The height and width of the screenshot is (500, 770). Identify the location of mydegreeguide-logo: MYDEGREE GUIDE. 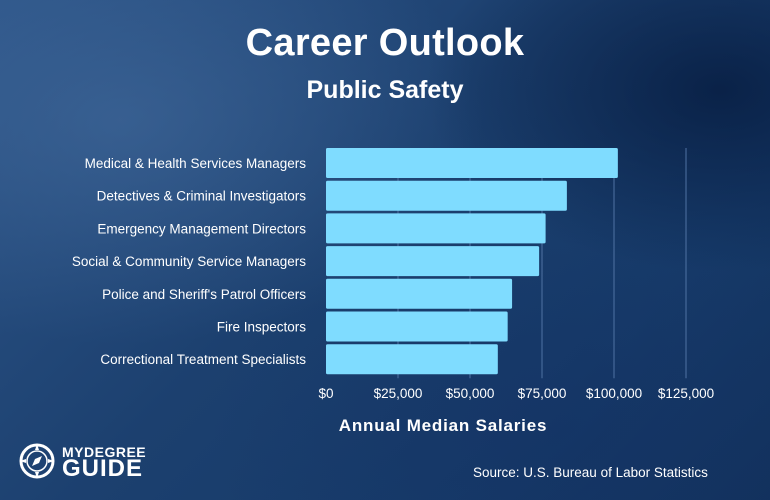
(88, 461).